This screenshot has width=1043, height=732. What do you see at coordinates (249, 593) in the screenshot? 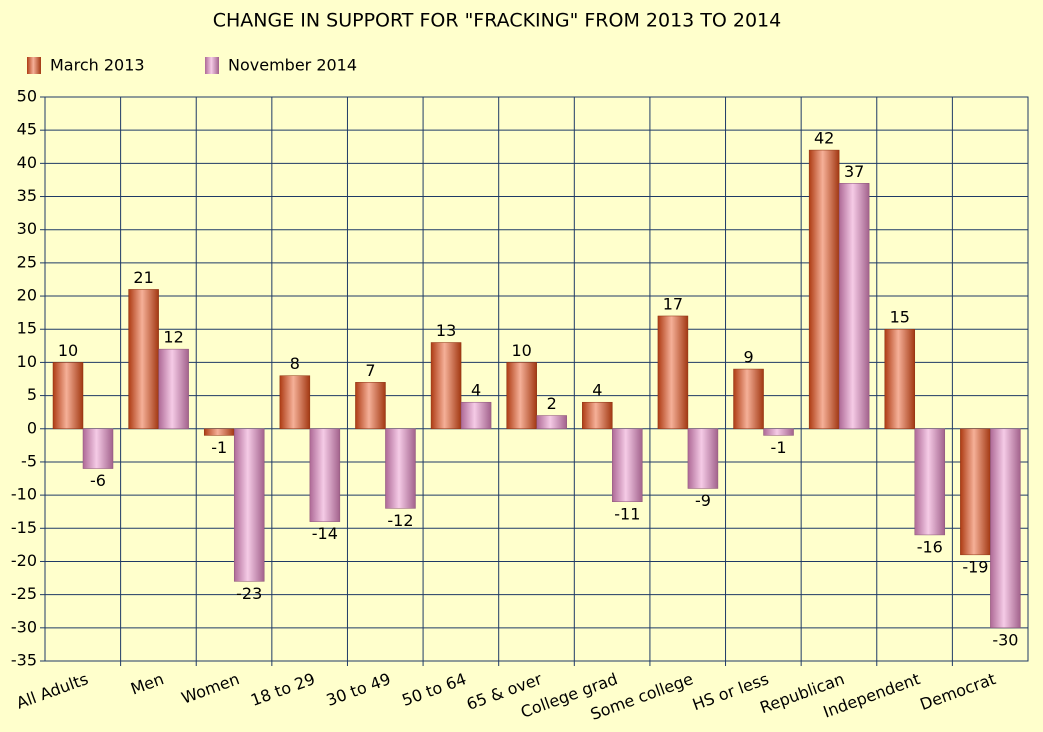
I see `value-label: -23` at bounding box center [249, 593].